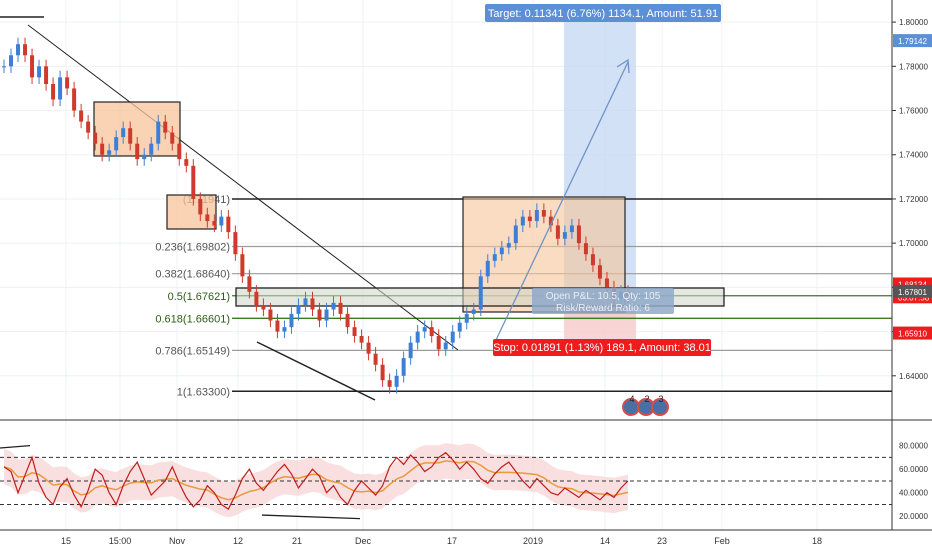  What do you see at coordinates (297, 541) in the screenshot?
I see `time-tick-label: 21` at bounding box center [297, 541].